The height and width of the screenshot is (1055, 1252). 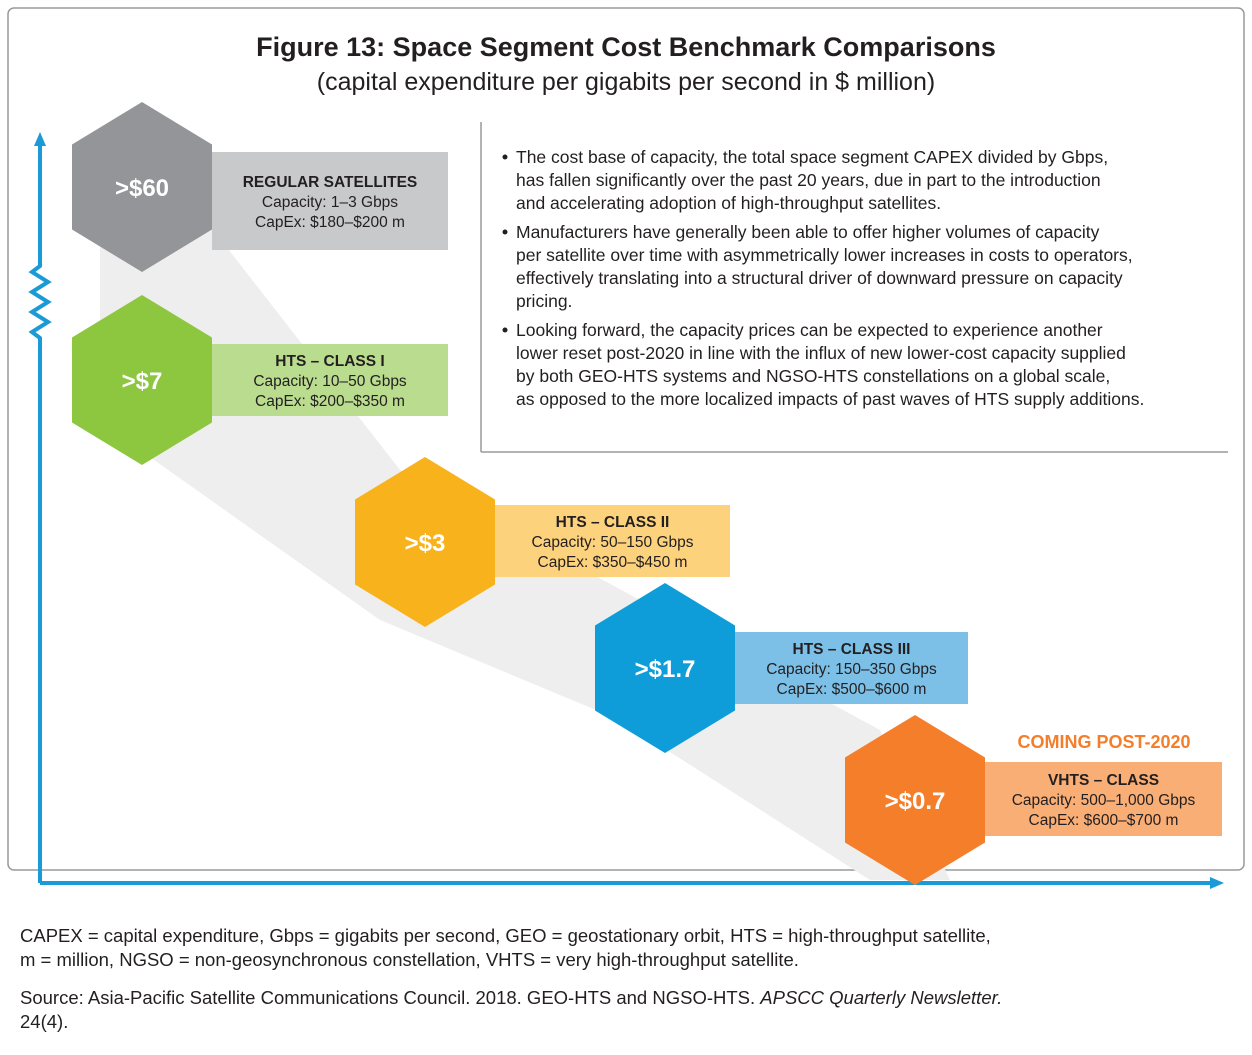 What do you see at coordinates (330, 222) in the screenshot?
I see `item-capex: CapEx: $180–$200 m` at bounding box center [330, 222].